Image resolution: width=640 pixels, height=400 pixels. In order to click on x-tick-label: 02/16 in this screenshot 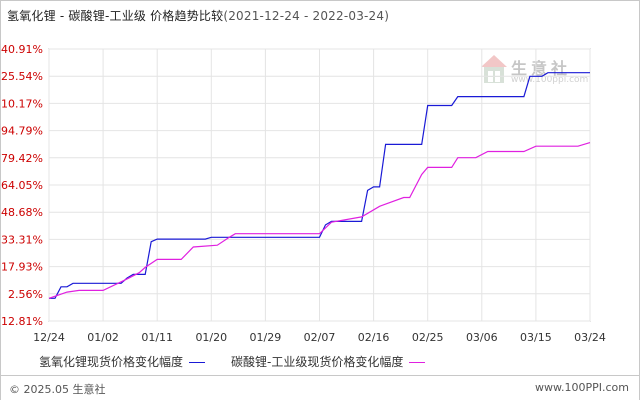, I will do `click(374, 337)`.